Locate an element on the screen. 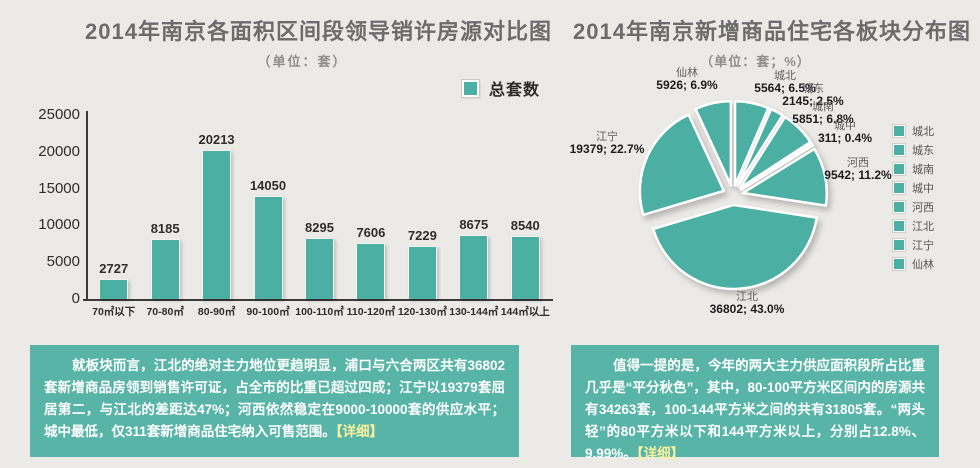 This screenshot has height=468, width=980. x-axis-line is located at coordinates (318, 300).